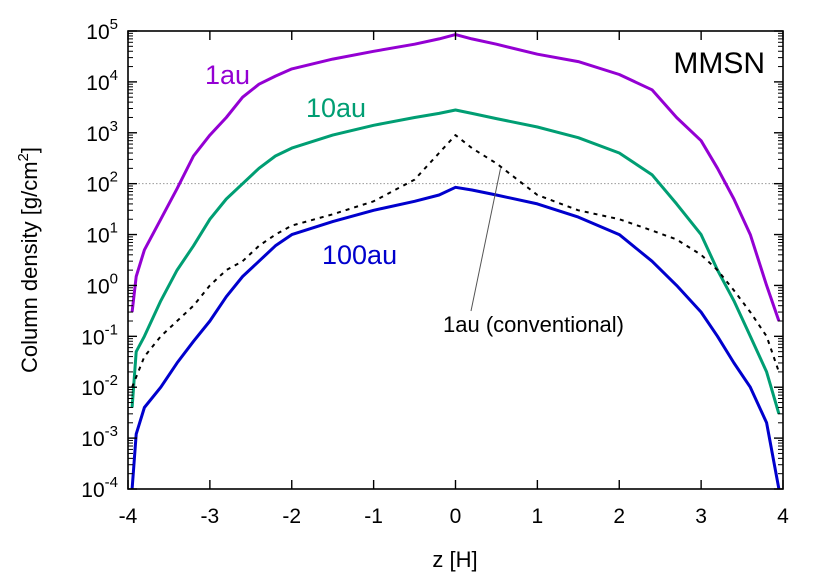 Image resolution: width=830 pixels, height=582 pixels. What do you see at coordinates (111, 329) in the screenshot?
I see `y-tick-exponent: -1` at bounding box center [111, 329].